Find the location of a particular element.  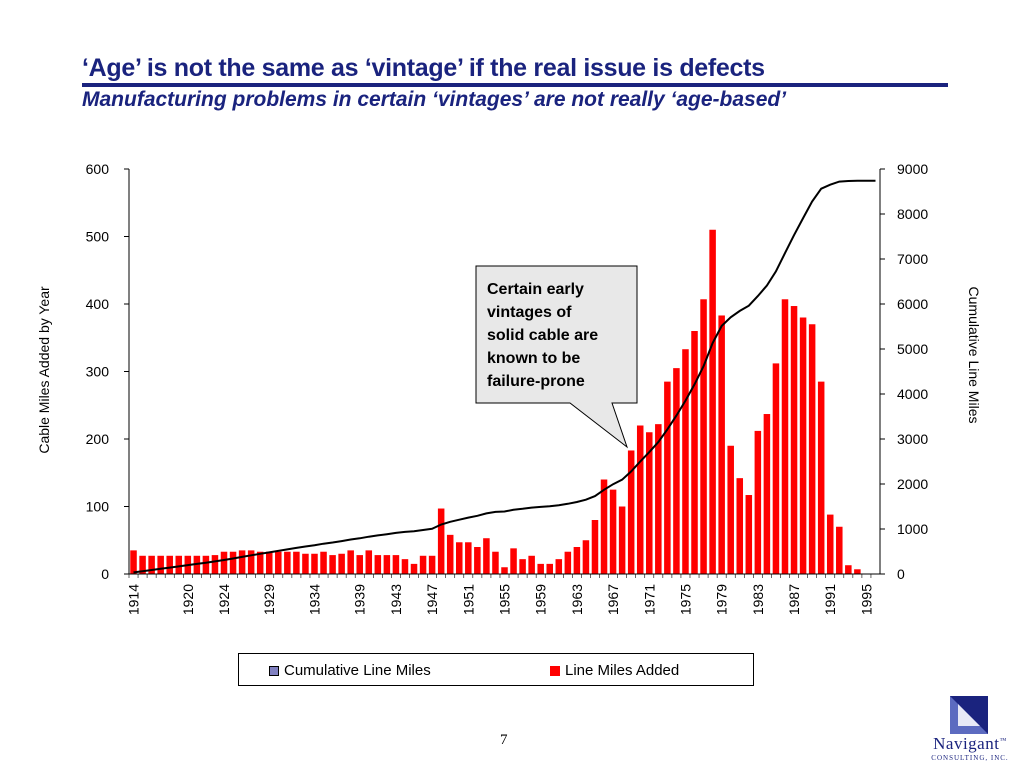

bar-1988 is located at coordinates (803, 445).